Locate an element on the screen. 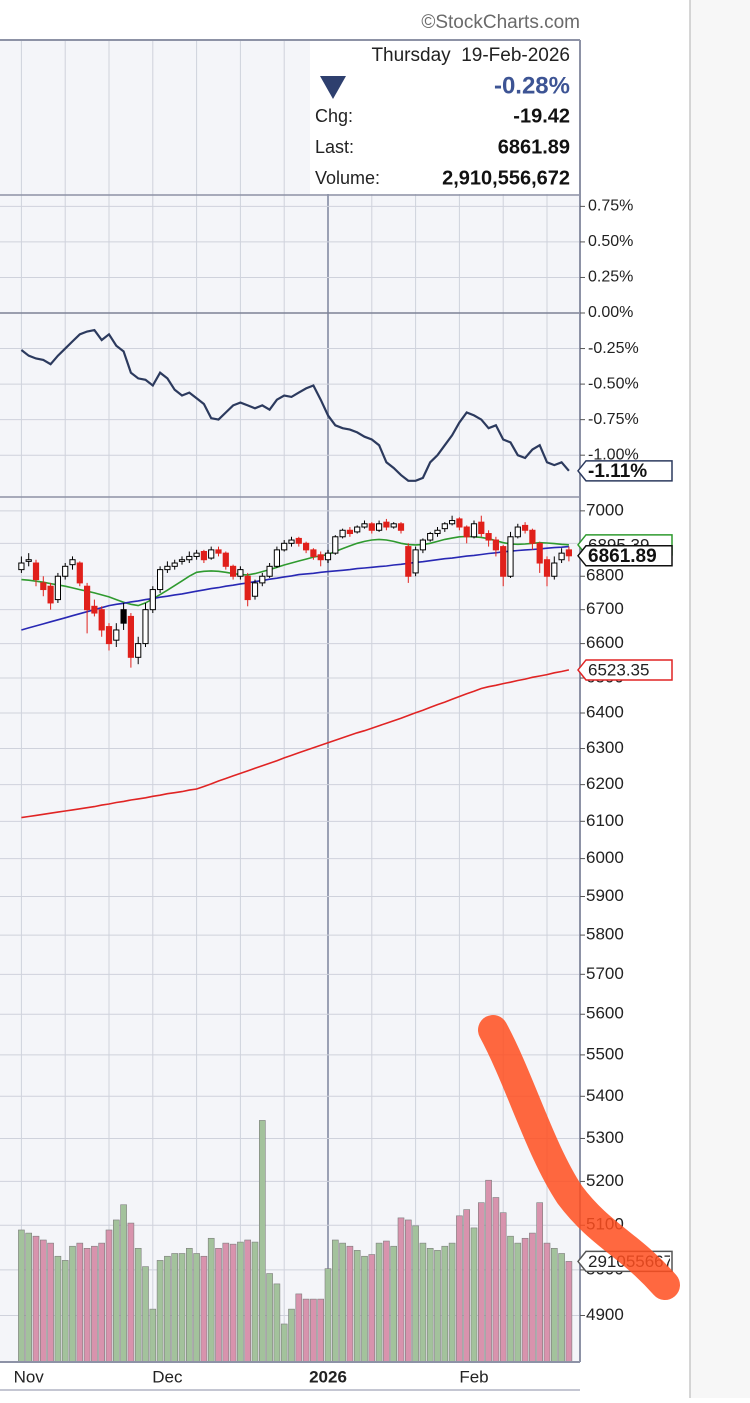 This screenshot has width=750, height=1403. candle-layer is located at coordinates (295, 591).